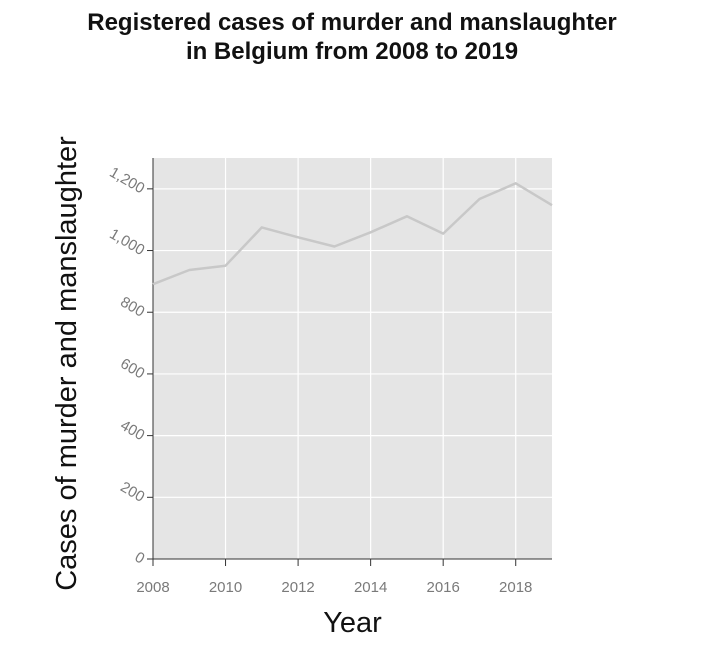  Describe the element at coordinates (370, 587) in the screenshot. I see `x-tick-label: 2014` at that location.